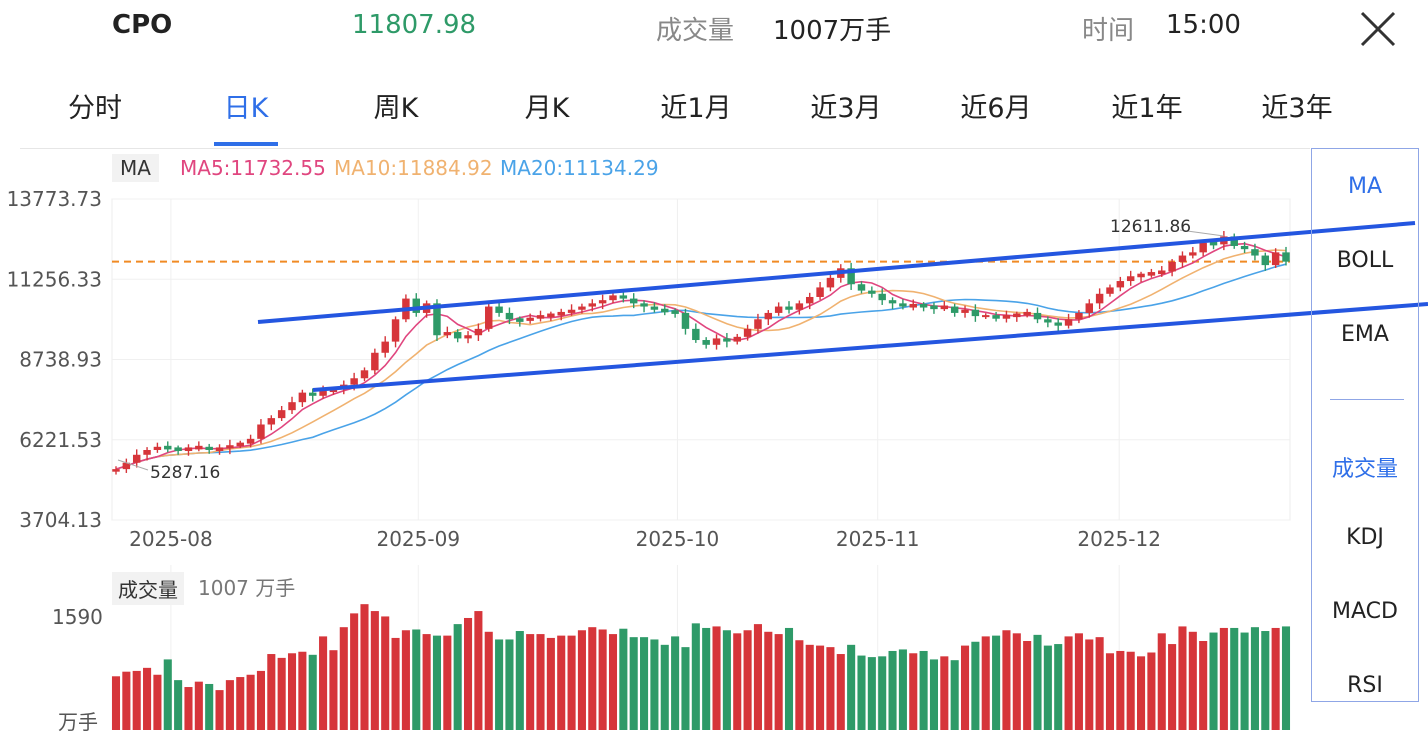 The height and width of the screenshot is (736, 1428). Describe the element at coordinates (996, 108) in the screenshot. I see `tab-6-months: 近6月` at that location.